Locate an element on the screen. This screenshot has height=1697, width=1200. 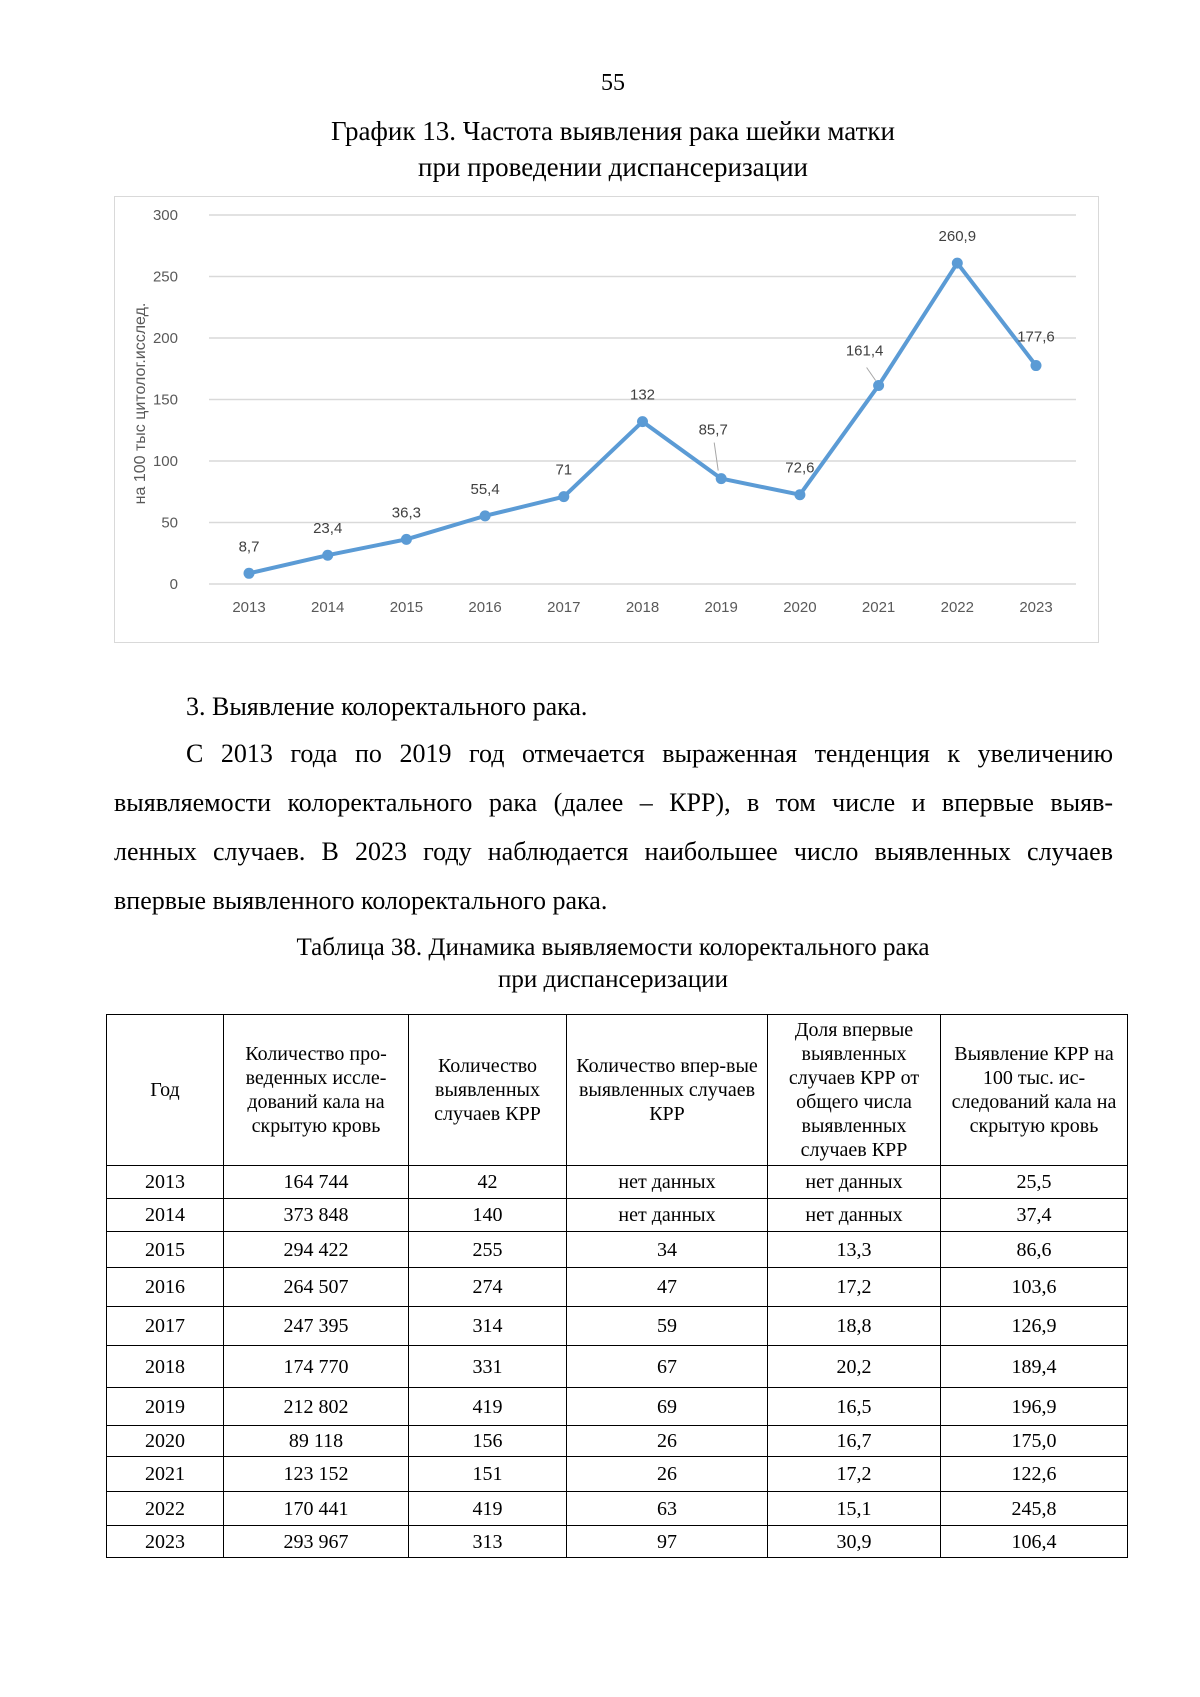
table-cell: 2021 is located at coordinates (165, 1474).